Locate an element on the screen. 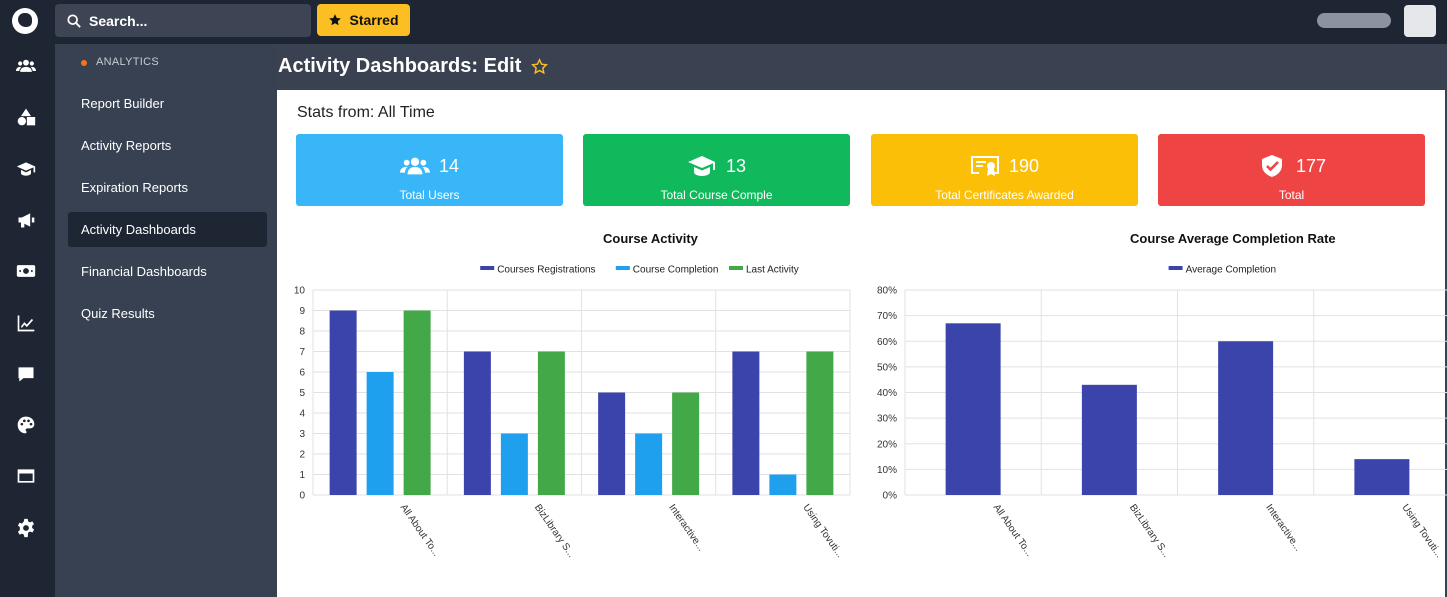 Image resolution: width=1447 pixels, height=597 pixels. starred-button: Starred is located at coordinates (363, 20).